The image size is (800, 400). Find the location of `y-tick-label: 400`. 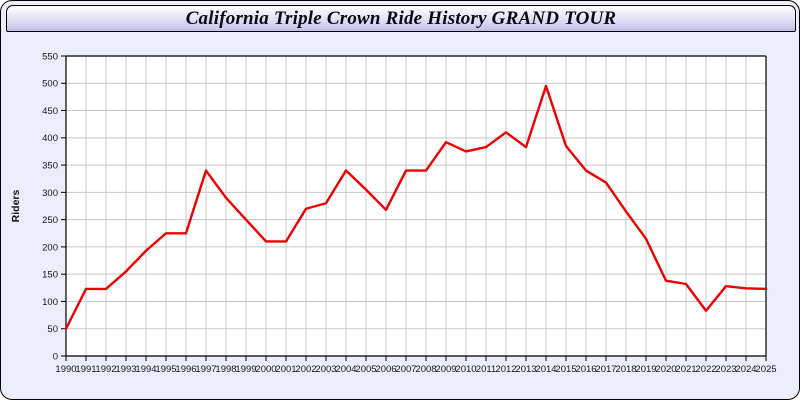

y-tick-label: 400 is located at coordinates (50, 138).